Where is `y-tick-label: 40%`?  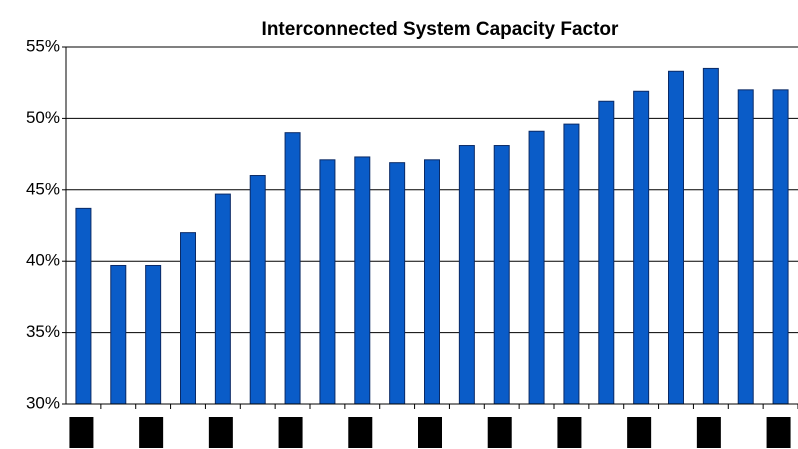 y-tick-label: 40% is located at coordinates (43, 260).